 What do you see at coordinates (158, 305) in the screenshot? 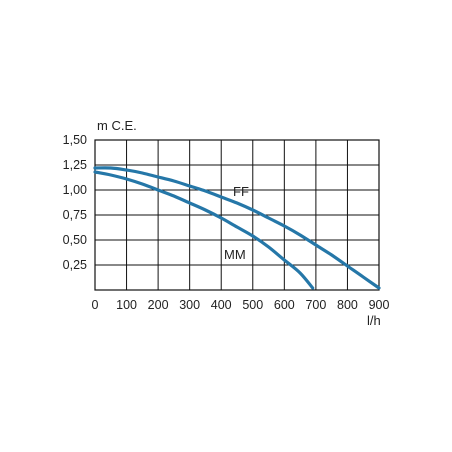
I see `x-tick-label: 200` at bounding box center [158, 305].